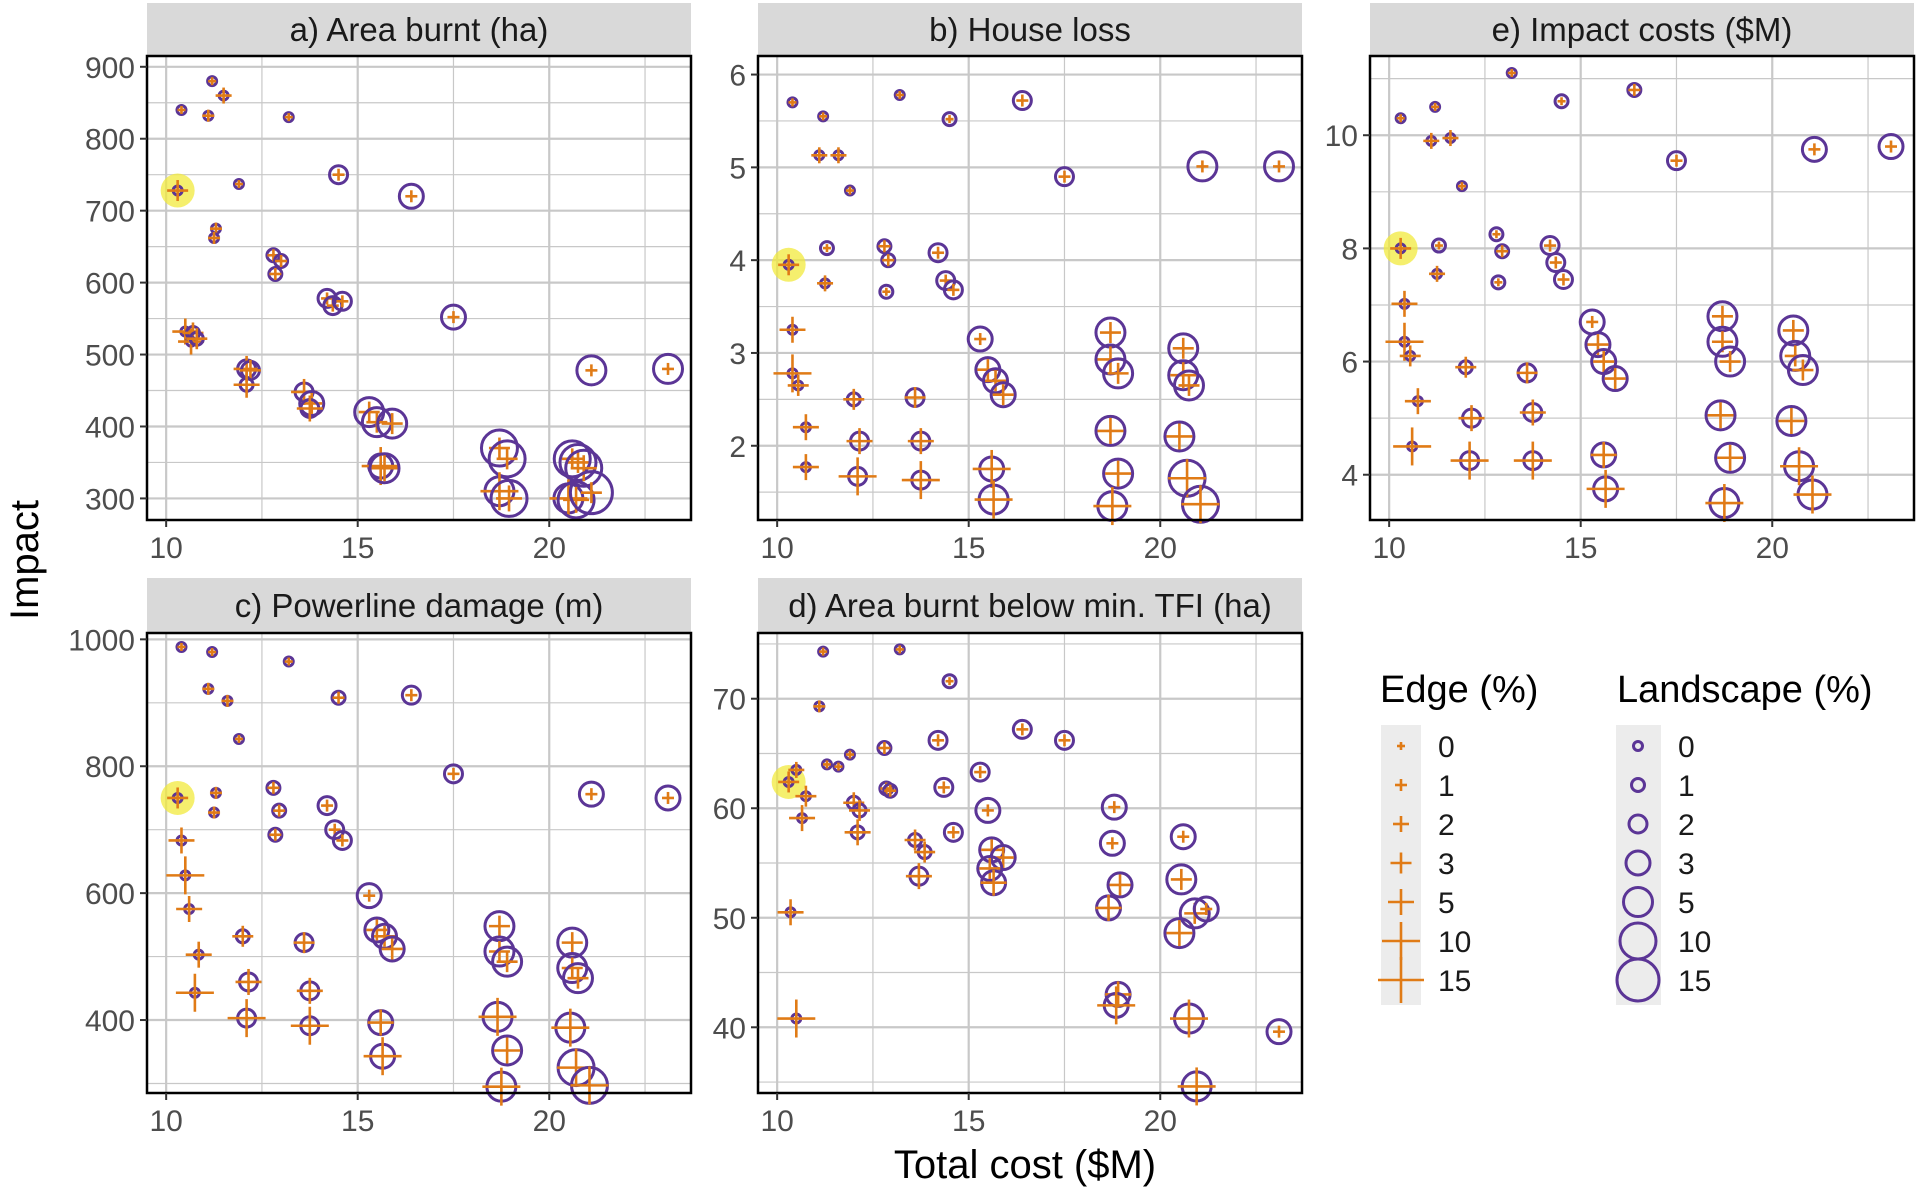 Image resolution: width=1920 pixels, height=1191 pixels. What do you see at coordinates (968, 1121) in the screenshot?
I see `panel-d-x-tick-label: 15` at bounding box center [968, 1121].